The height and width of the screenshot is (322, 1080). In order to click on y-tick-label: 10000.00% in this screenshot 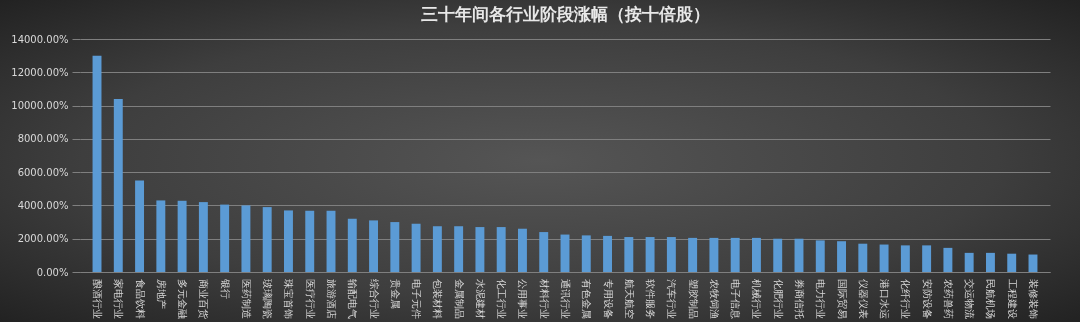, I will do `click(40, 106)`.